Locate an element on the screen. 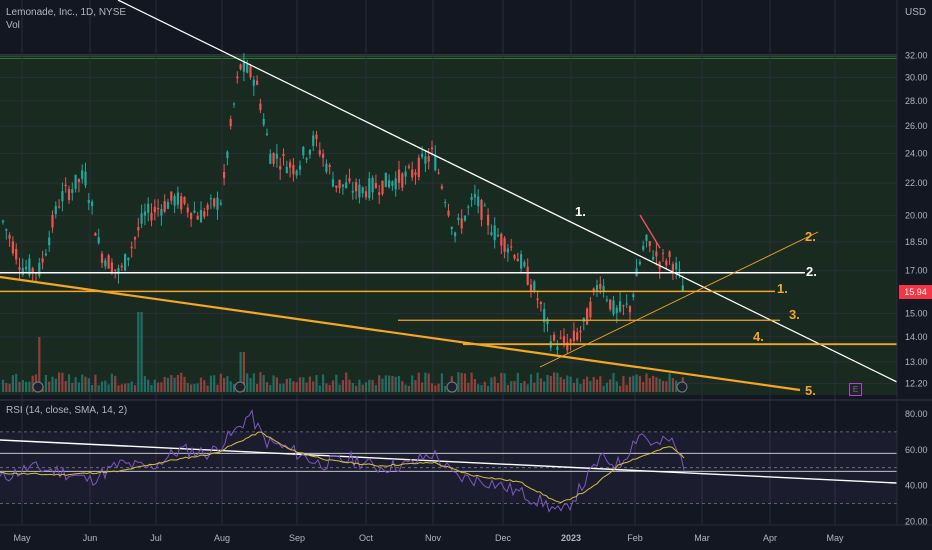 The image size is (932, 550). label-white-2: 2. is located at coordinates (811, 271).